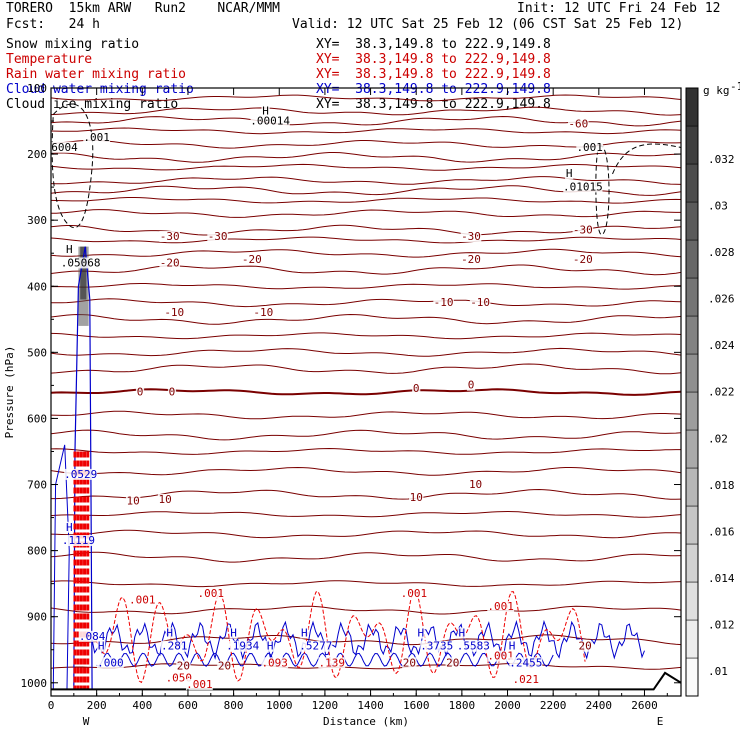 This screenshot has height=740, width=740. I want to click on x-tick-label: 1000, so click(279, 705).